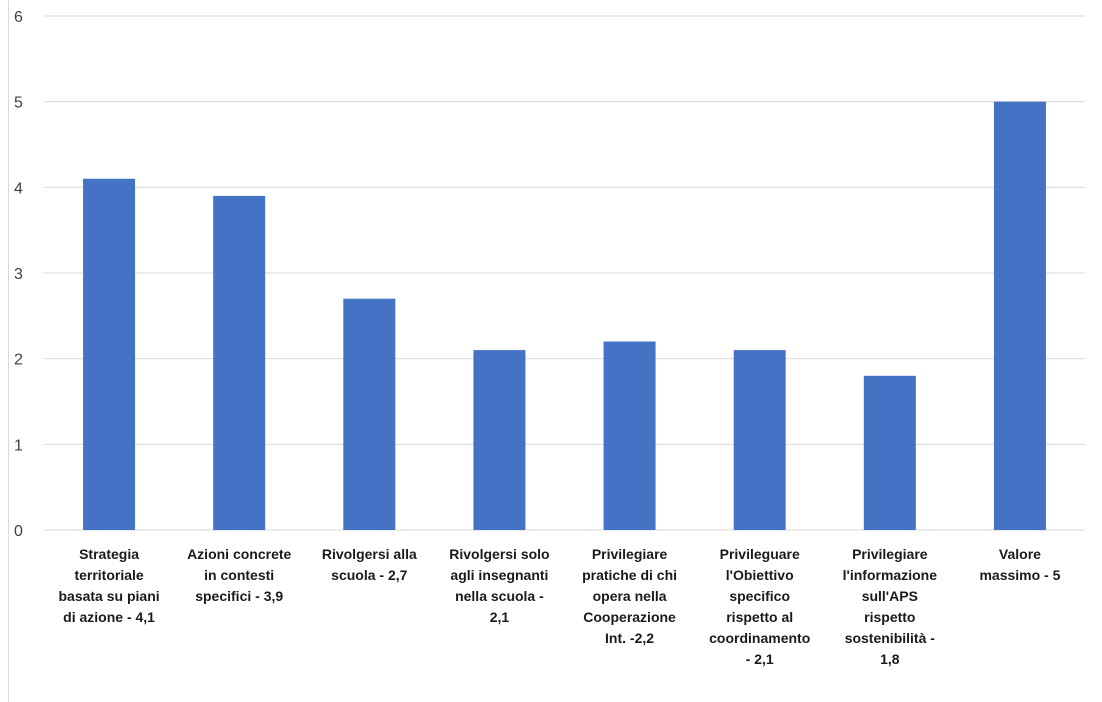 The image size is (1102, 702). Describe the element at coordinates (499, 575) in the screenshot. I see `category-label-line: agli insegnanti` at that location.